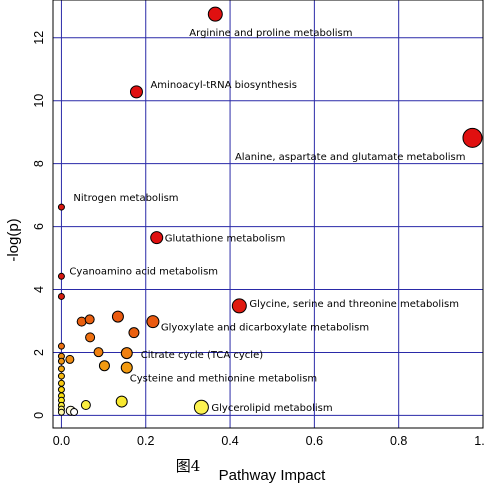 This screenshot has height=483, width=485. I want to click on point-annotation: Citrate cycle (TCA cycle), so click(202, 355).